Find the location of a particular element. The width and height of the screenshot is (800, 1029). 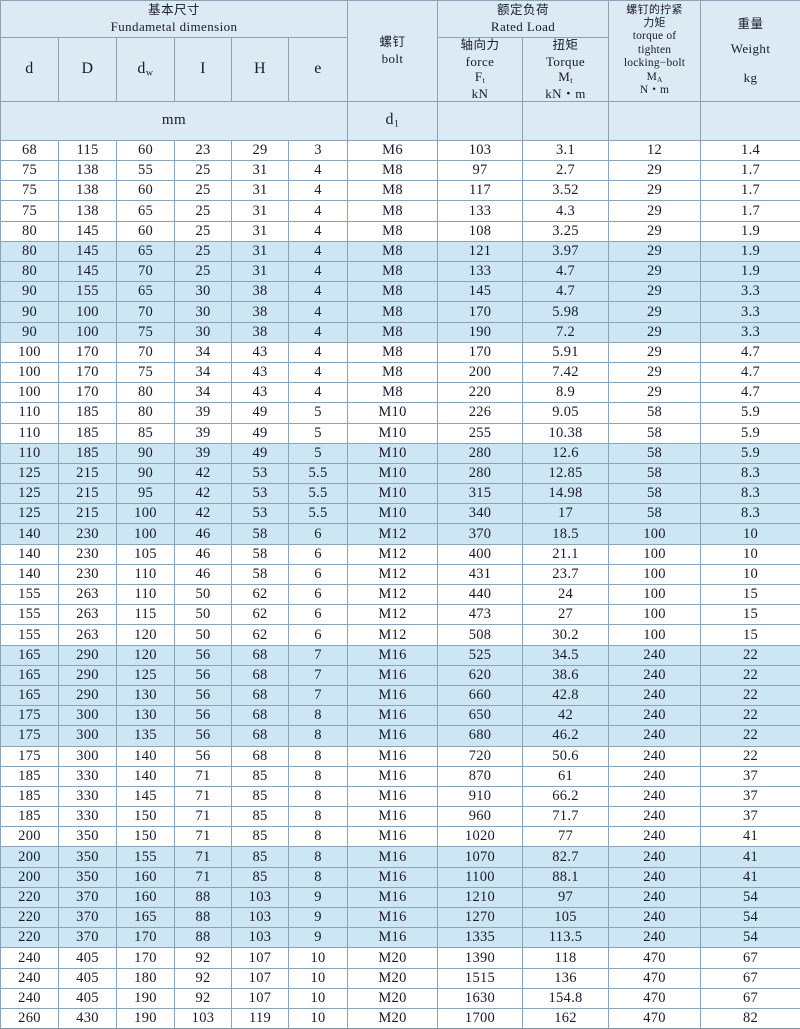

cell-dw: 80 is located at coordinates (146, 413).